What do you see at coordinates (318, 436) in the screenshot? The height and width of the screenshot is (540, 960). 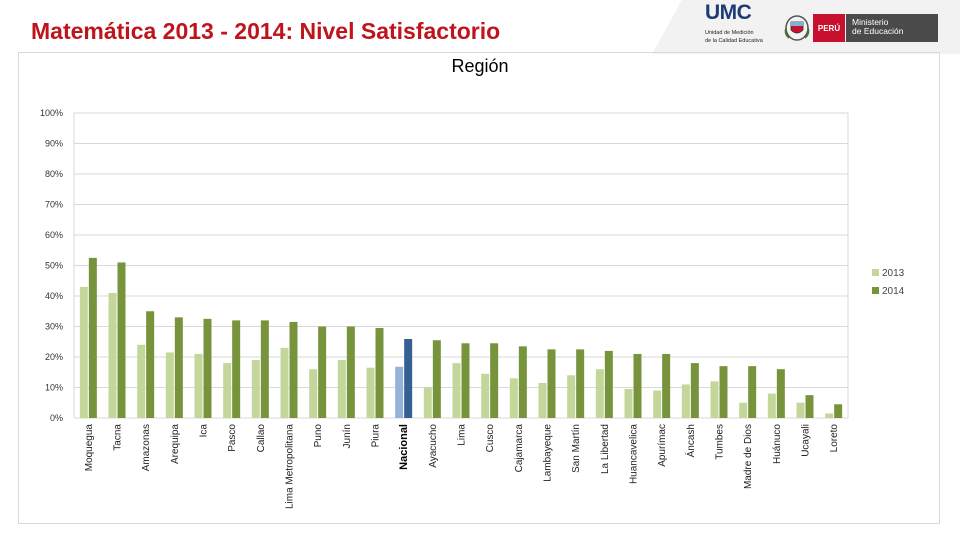 I see `x-category-label: Puno` at bounding box center [318, 436].